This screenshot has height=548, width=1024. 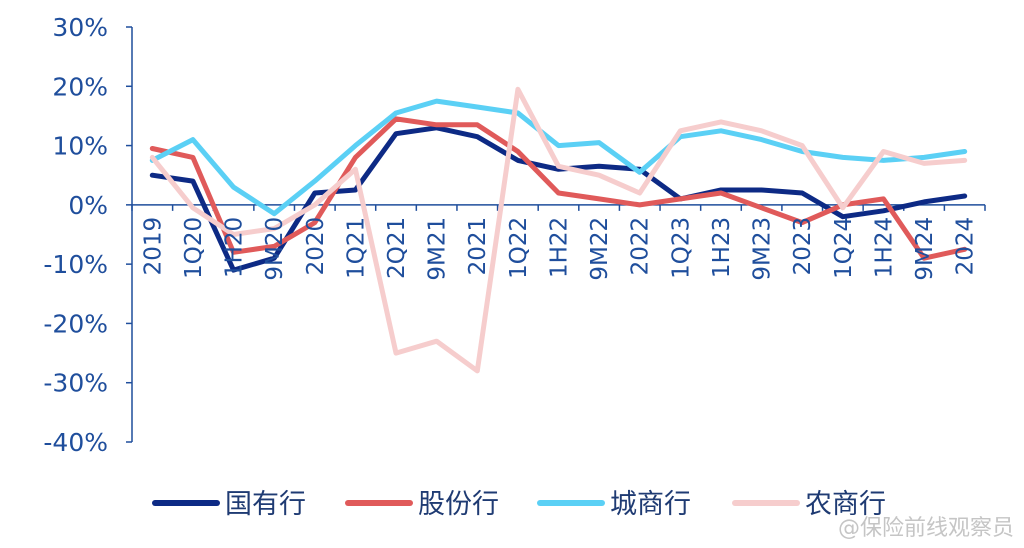 I want to click on x-tick-label: 2024, so click(x=966, y=246).